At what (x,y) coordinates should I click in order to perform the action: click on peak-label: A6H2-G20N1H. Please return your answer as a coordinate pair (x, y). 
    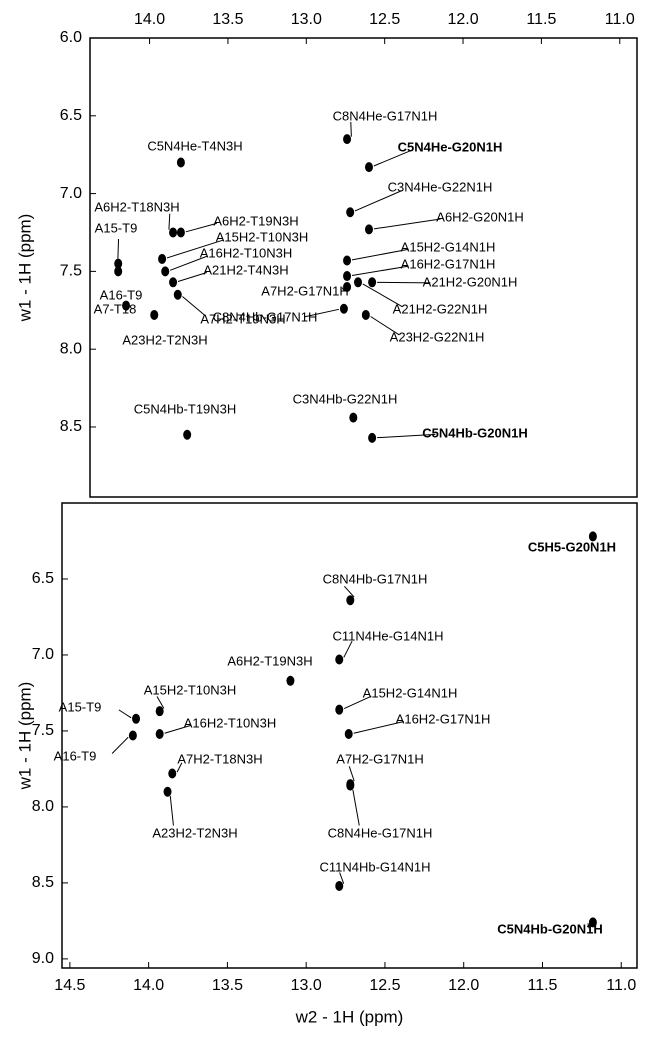
    Looking at the image, I should click on (479, 216).